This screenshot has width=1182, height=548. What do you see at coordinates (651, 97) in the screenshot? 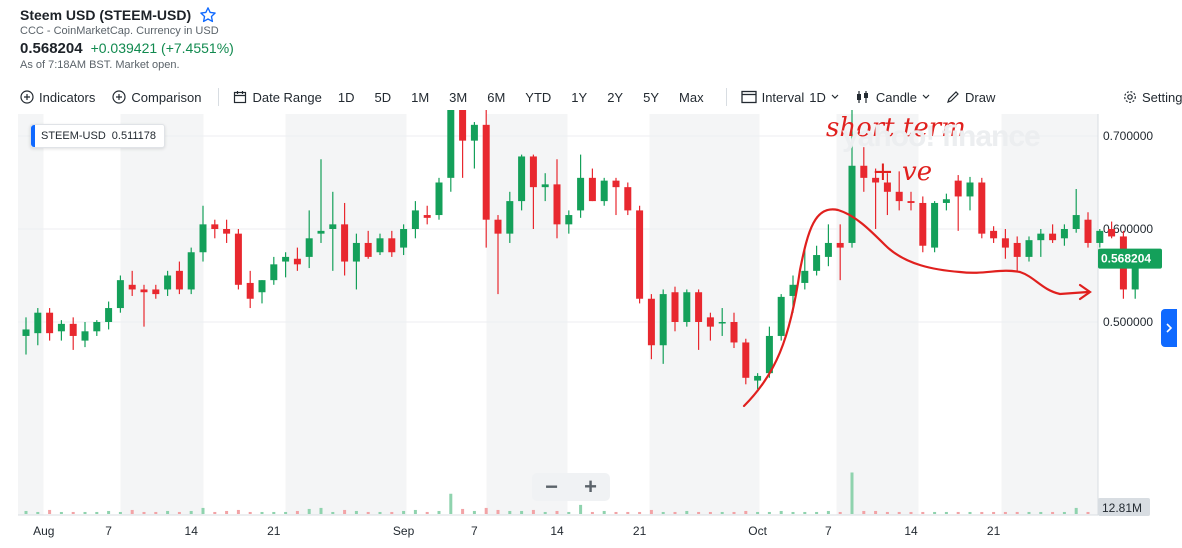
I see `range-5y: 5Y` at bounding box center [651, 97].